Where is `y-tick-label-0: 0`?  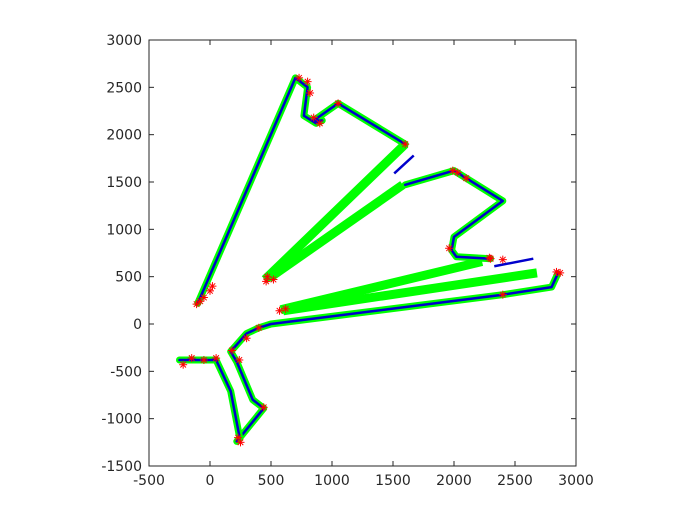
y-tick-label-0: 0 is located at coordinates (137, 325).